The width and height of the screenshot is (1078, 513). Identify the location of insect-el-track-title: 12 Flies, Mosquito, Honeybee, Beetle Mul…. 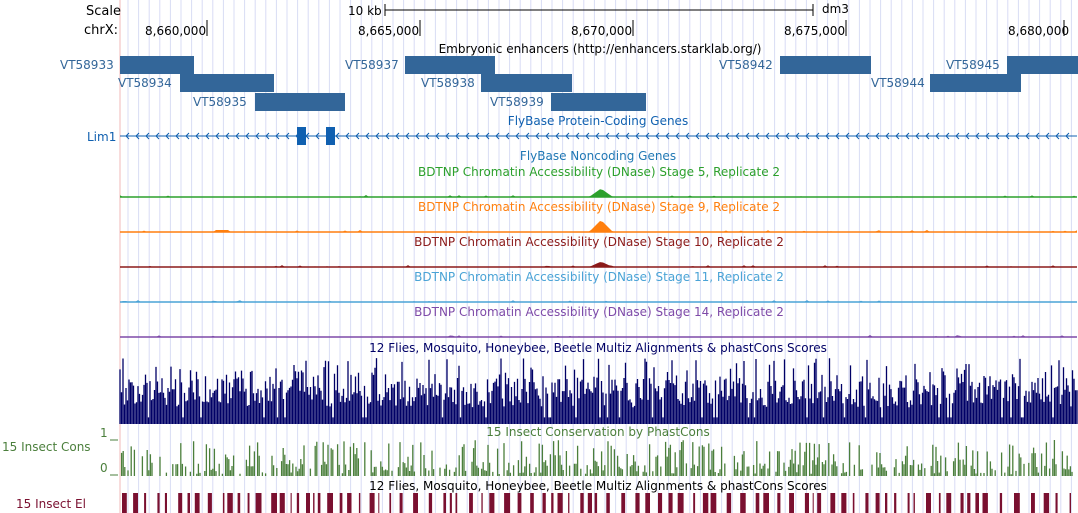
(598, 486).